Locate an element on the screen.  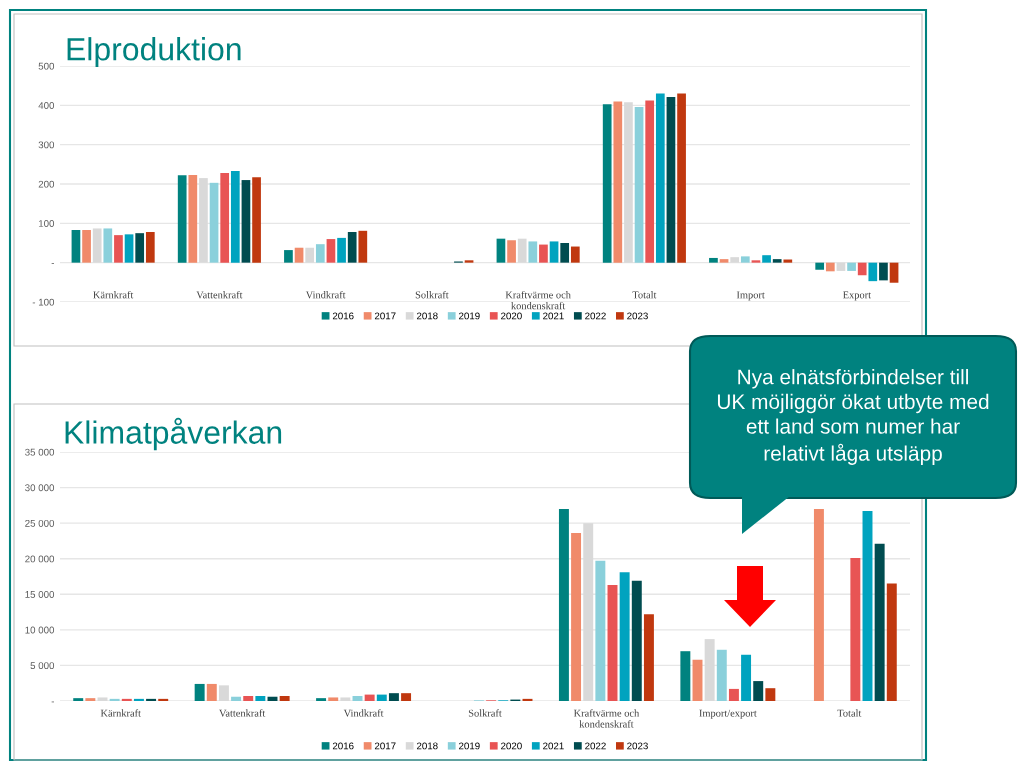
chart-title: Elproduktion is located at coordinates (154, 52).